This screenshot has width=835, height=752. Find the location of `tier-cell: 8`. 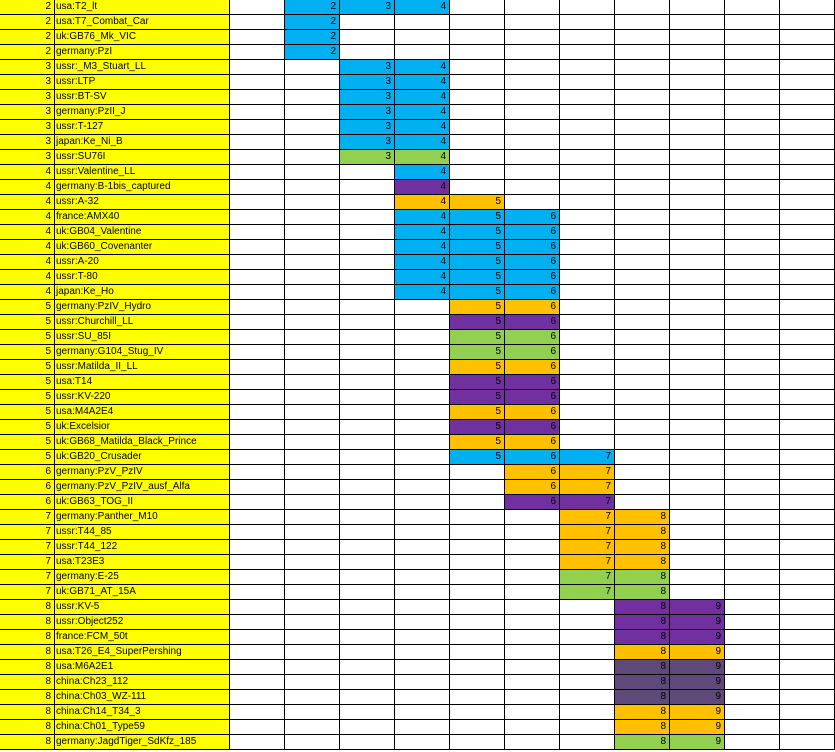

tier-cell: 8 is located at coordinates (27, 667).